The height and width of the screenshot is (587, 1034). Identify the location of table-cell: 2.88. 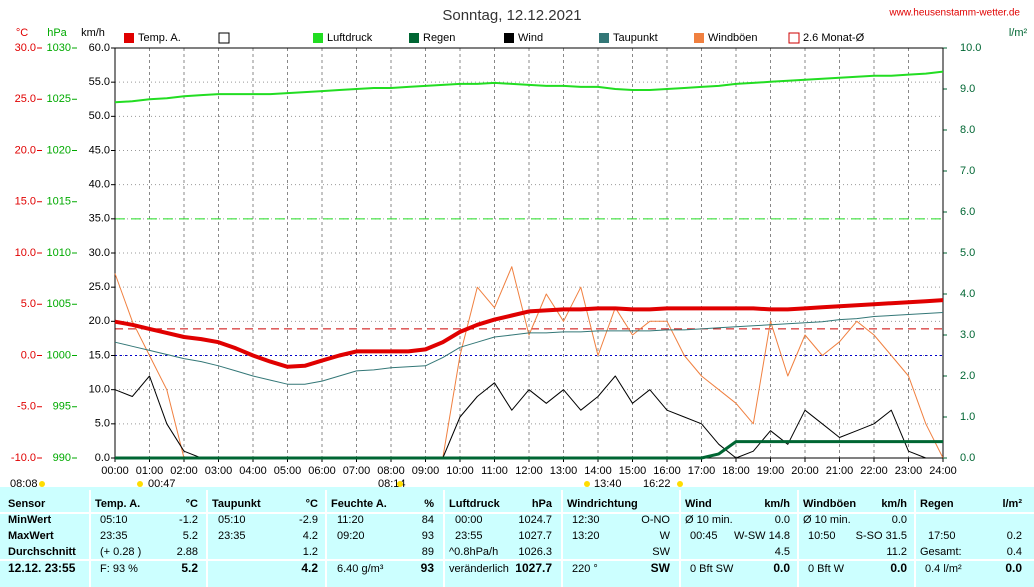
(187, 552).